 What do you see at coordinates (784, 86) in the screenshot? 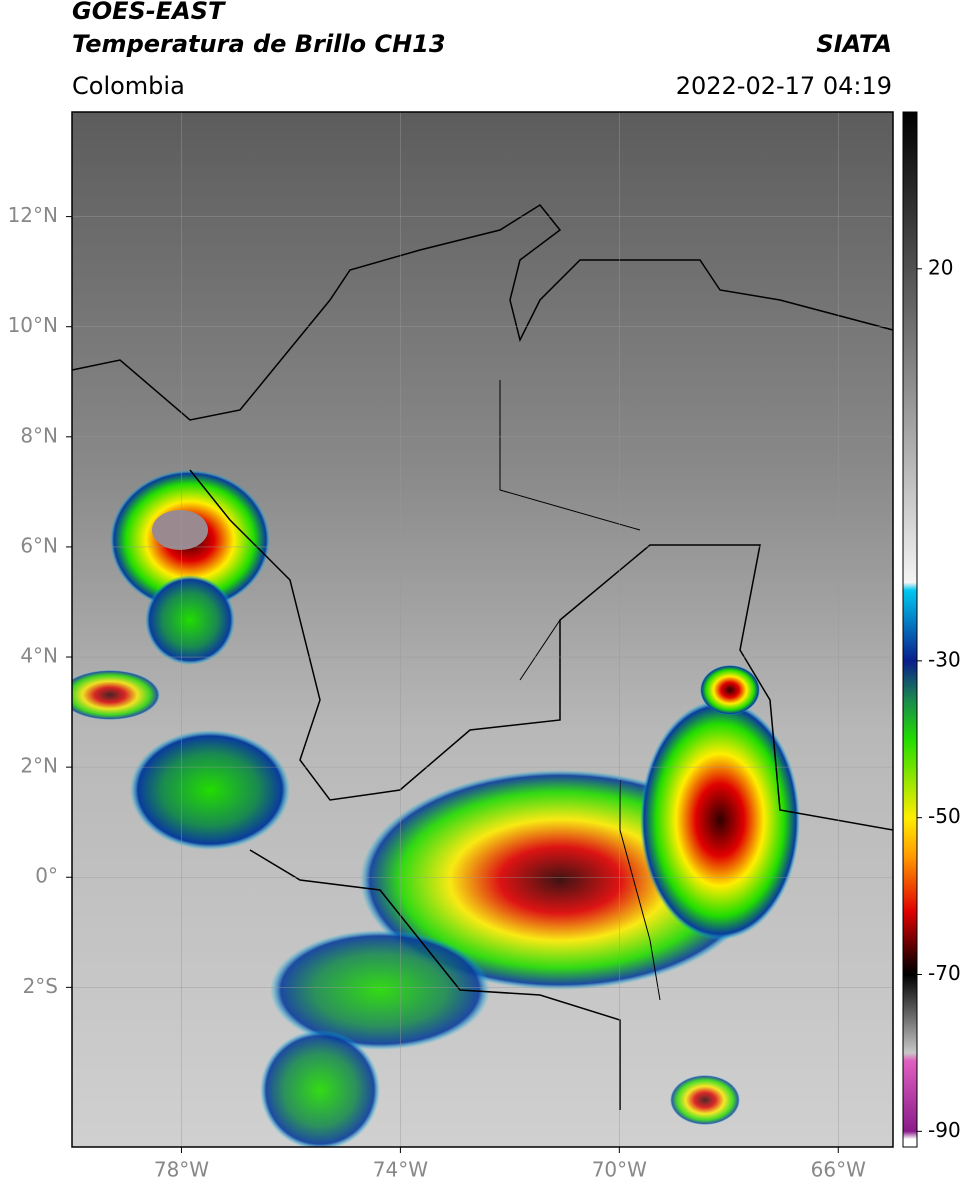
I see `timestamp: 2022-02-17 04:19` at bounding box center [784, 86].